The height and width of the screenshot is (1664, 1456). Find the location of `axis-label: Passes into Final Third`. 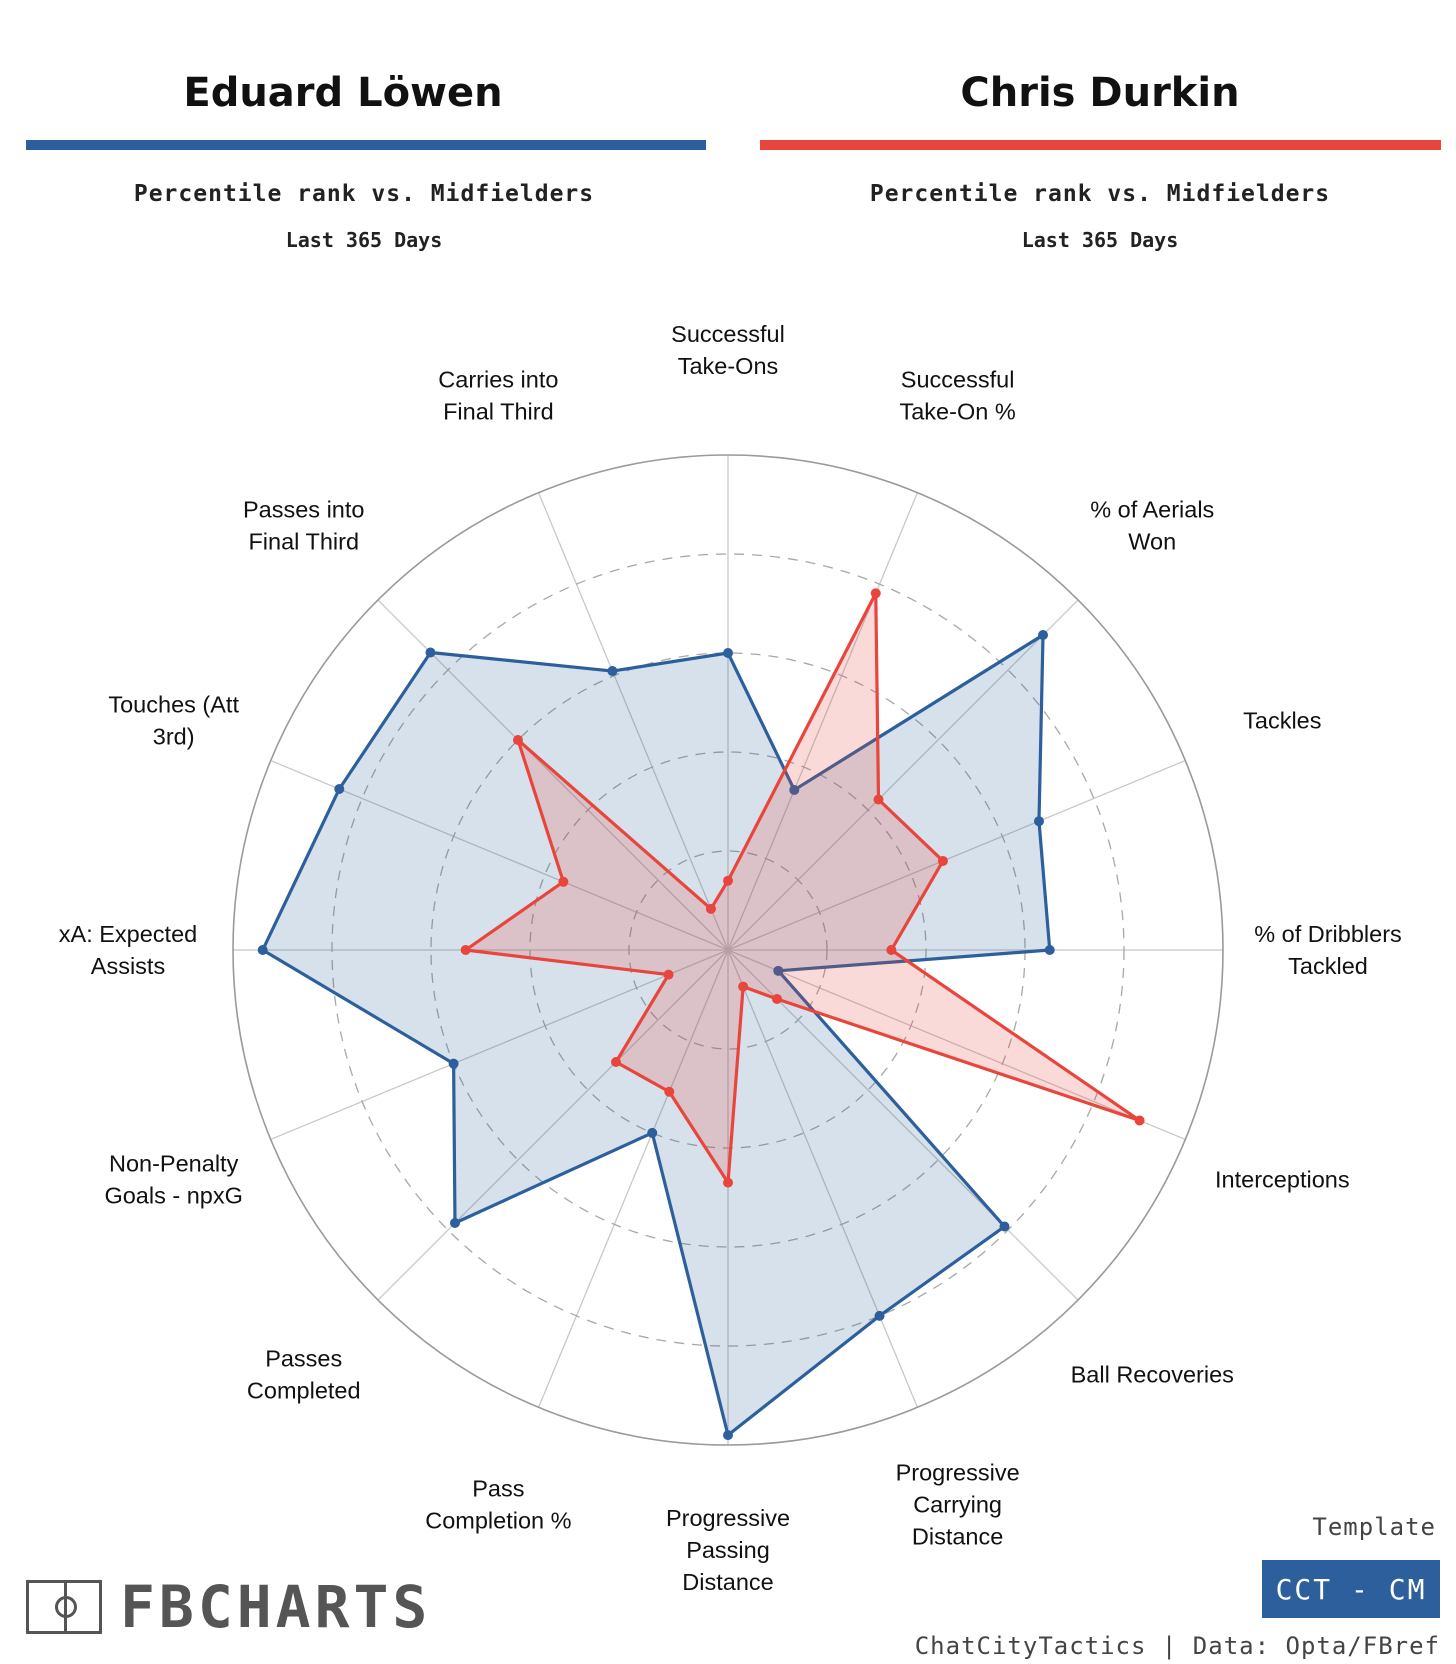

axis-label: Passes into Final Third is located at coordinates (303, 526).